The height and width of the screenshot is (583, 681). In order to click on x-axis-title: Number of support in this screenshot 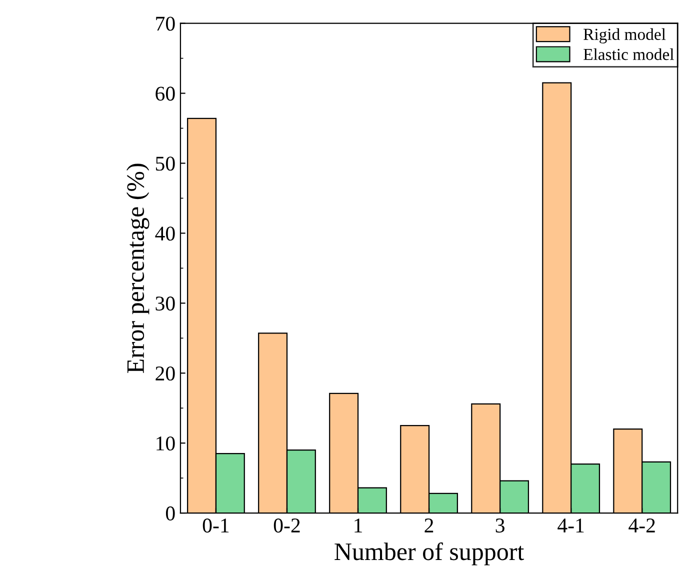, I will do `click(429, 554)`.